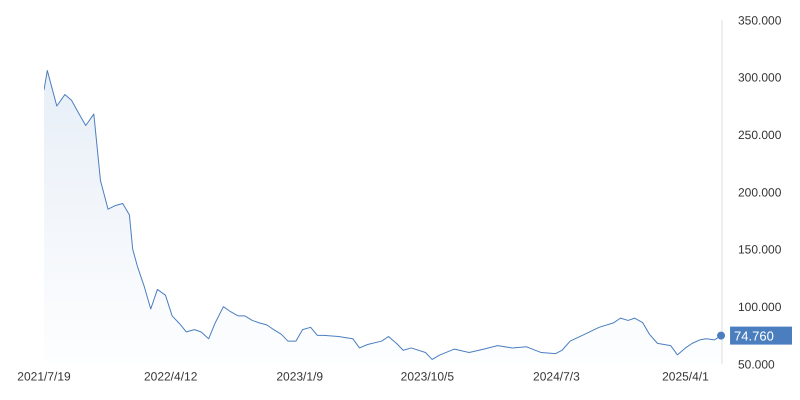 The height and width of the screenshot is (400, 800). I want to click on x-tick-label: 2021/7/19, so click(44, 377).